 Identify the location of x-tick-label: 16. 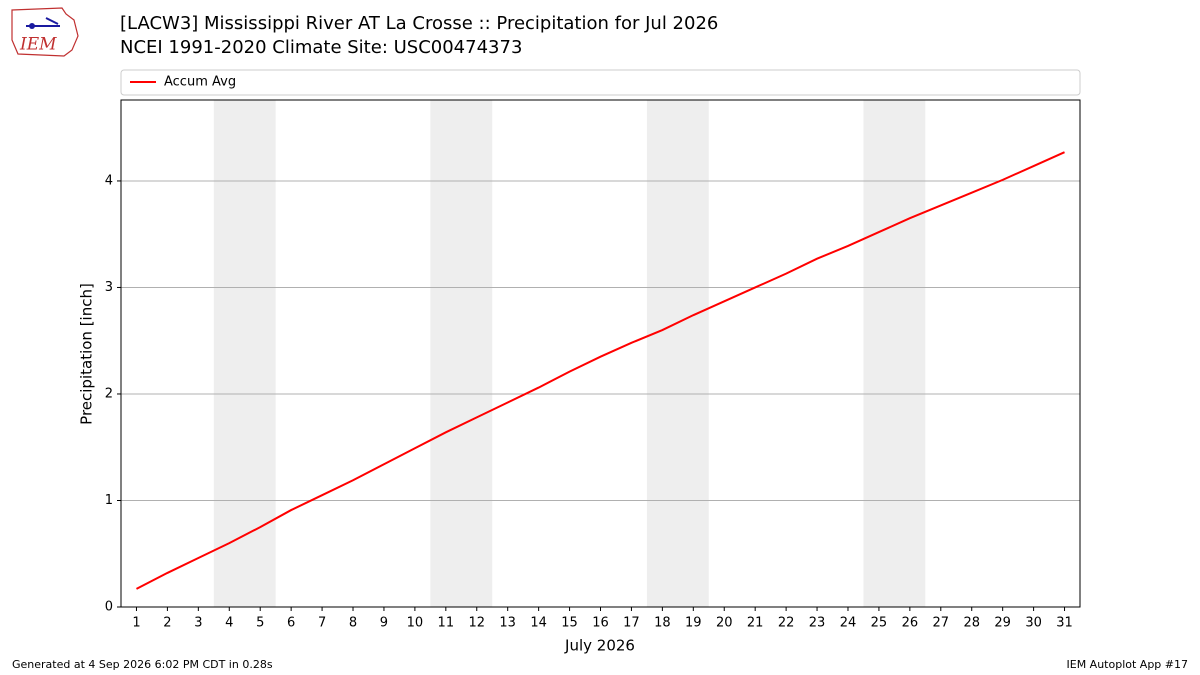
(600, 623).